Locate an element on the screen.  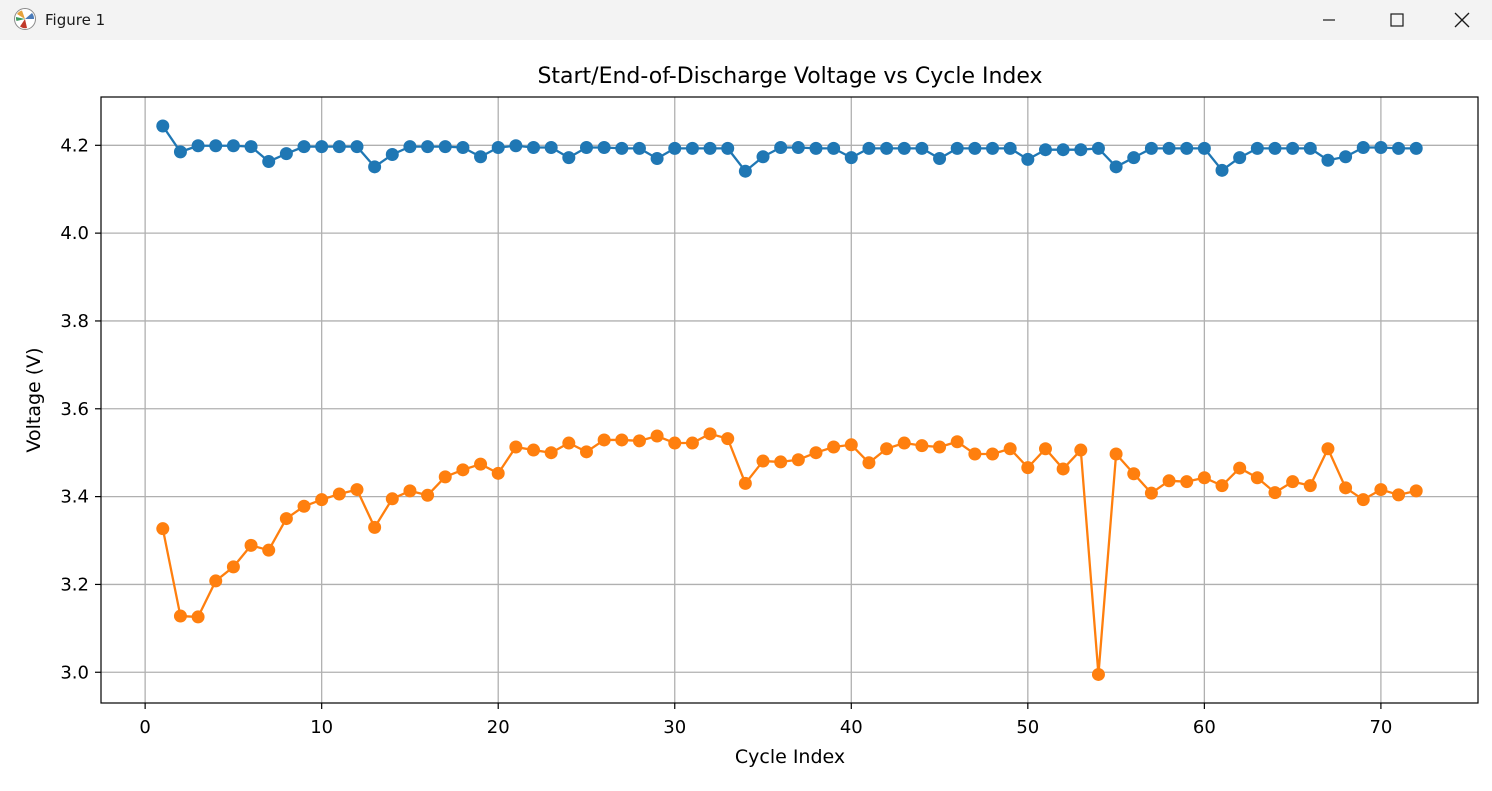
close-icon is located at coordinates (1462, 20).